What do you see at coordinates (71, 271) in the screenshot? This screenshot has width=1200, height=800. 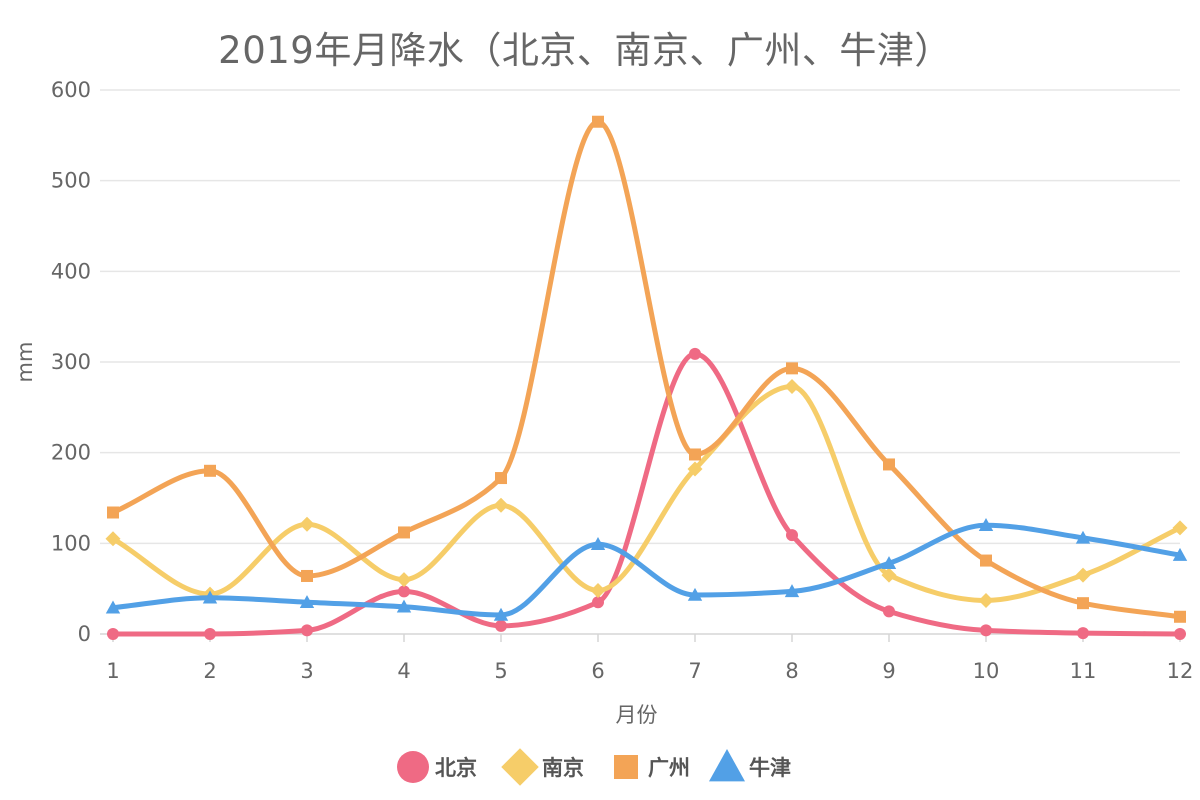 I see `y-tick-label: 400` at bounding box center [71, 271].